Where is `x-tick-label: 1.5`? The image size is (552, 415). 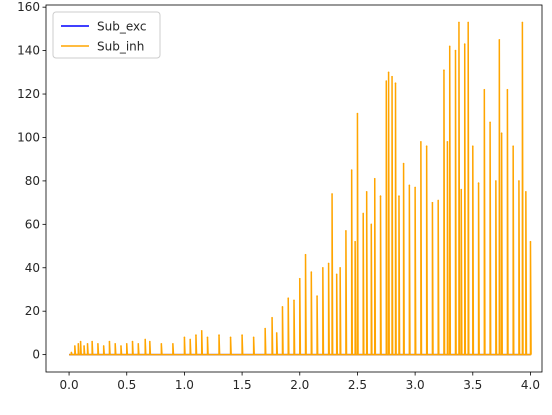 x-tick-label: 1.5 is located at coordinates (242, 385).